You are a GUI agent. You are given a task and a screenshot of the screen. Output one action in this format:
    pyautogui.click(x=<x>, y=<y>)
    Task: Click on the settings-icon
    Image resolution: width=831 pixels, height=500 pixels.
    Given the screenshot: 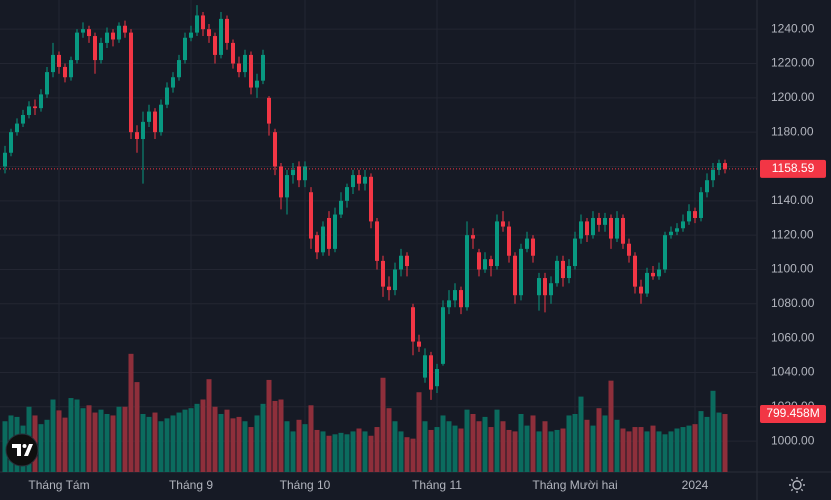 What is the action you would take?
    pyautogui.click(x=797, y=485)
    